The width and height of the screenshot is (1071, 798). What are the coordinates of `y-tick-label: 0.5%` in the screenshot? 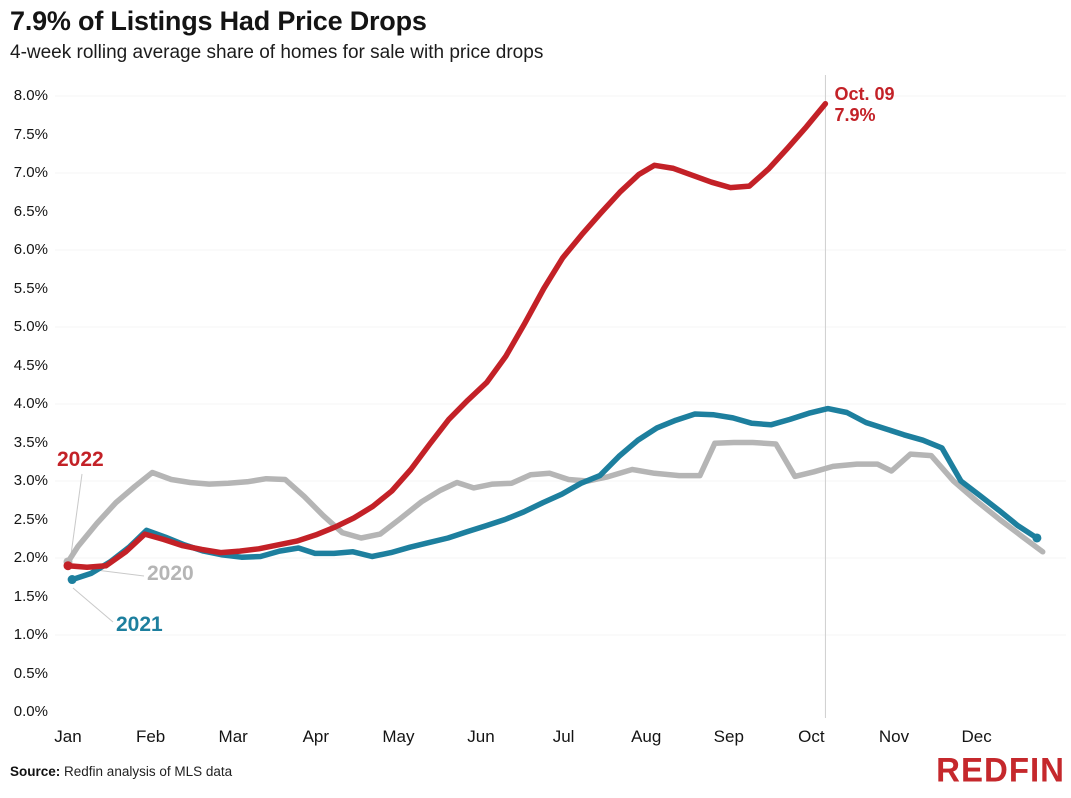 It's located at (30, 673).